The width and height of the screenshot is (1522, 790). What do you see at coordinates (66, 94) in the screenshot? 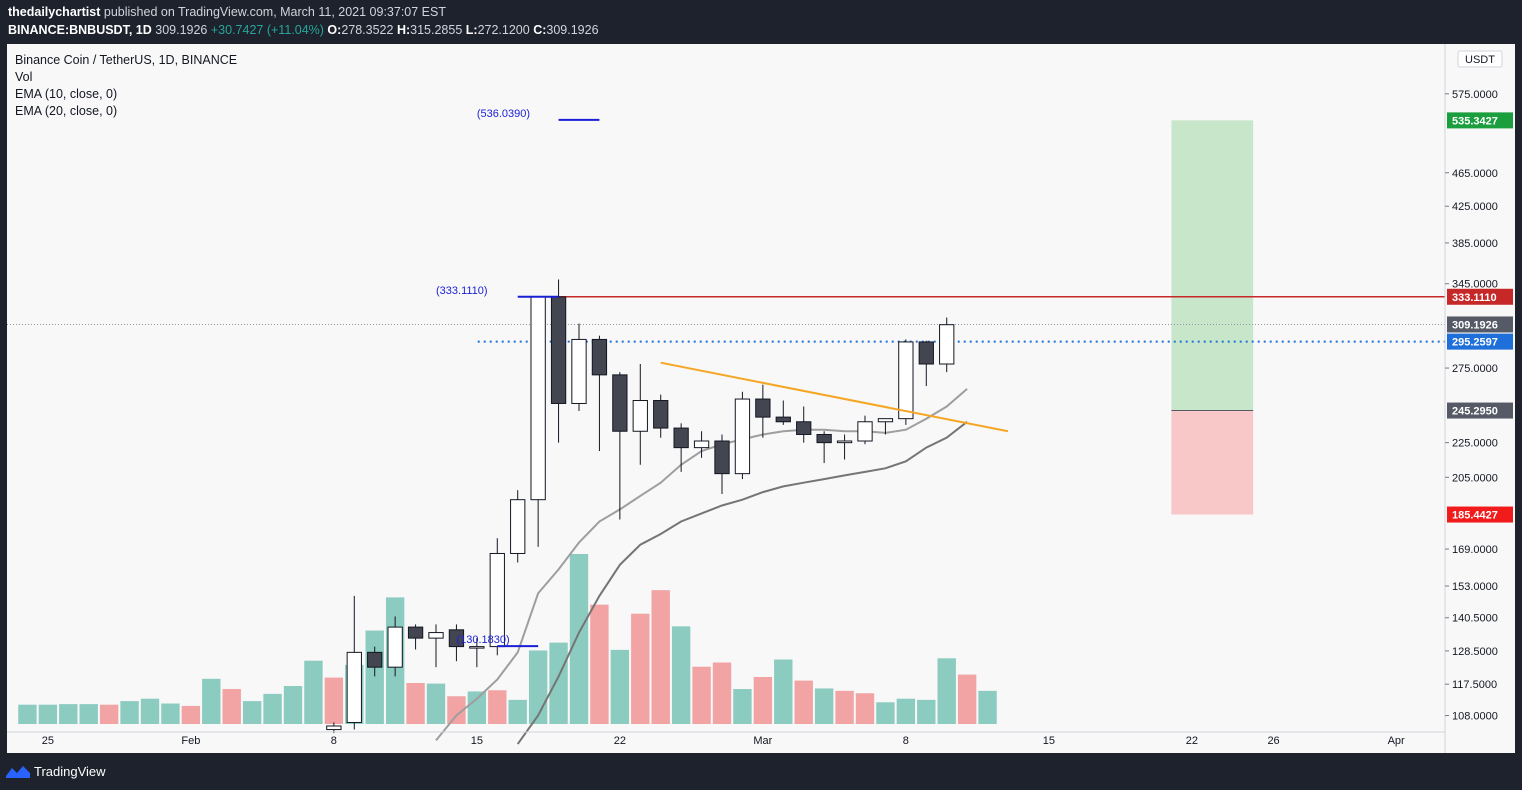
I see `legend-ema10: EMA (10, close, 0)` at bounding box center [66, 94].